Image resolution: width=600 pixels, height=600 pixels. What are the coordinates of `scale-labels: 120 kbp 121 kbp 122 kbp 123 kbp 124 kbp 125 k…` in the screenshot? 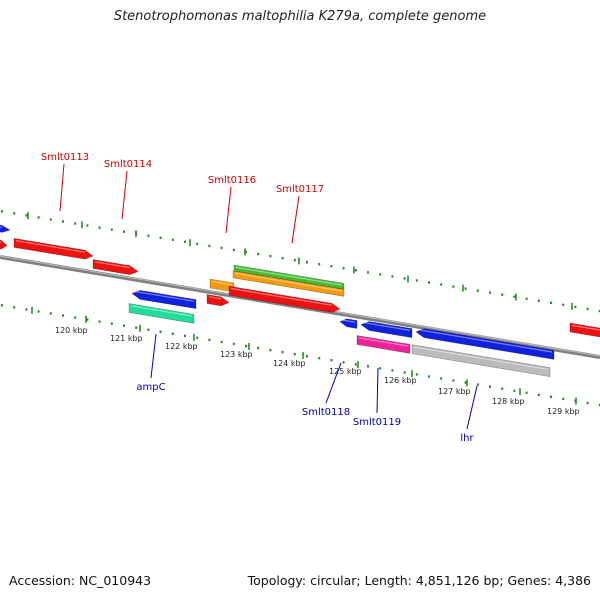 It's located at (317, 371).